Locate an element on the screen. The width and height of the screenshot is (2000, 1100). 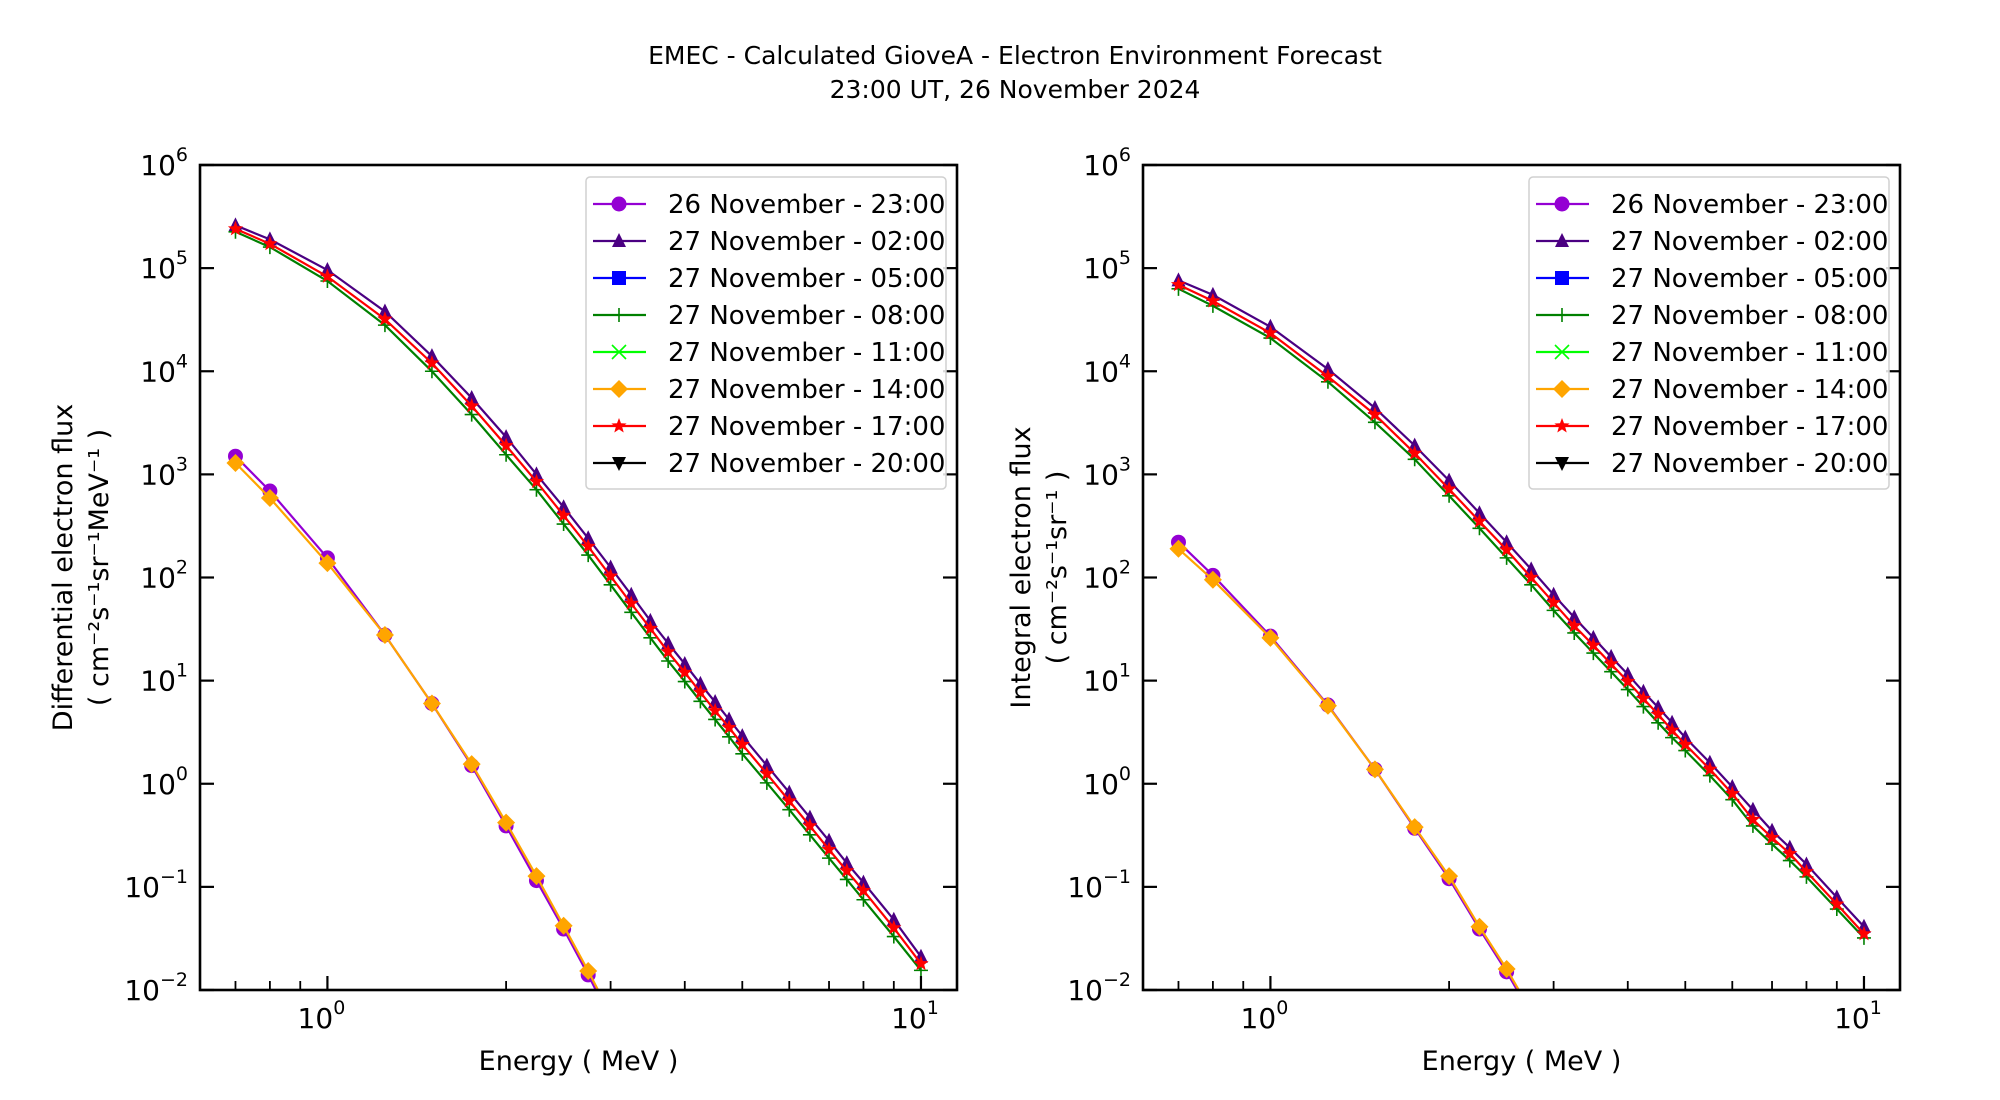
legend-item: 27 November - 02:00 is located at coordinates (1712, 242).